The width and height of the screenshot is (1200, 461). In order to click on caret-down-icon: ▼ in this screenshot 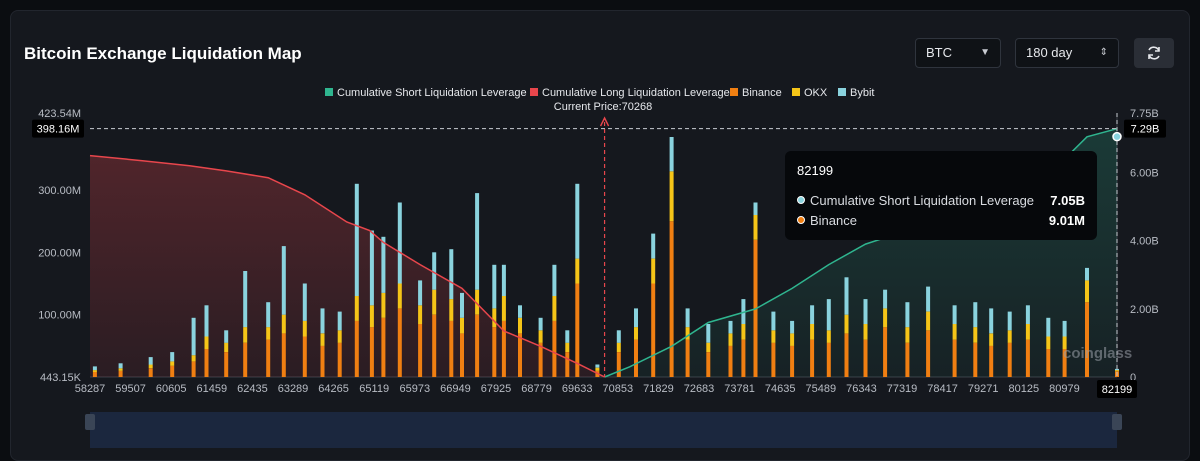, I will do `click(985, 52)`.